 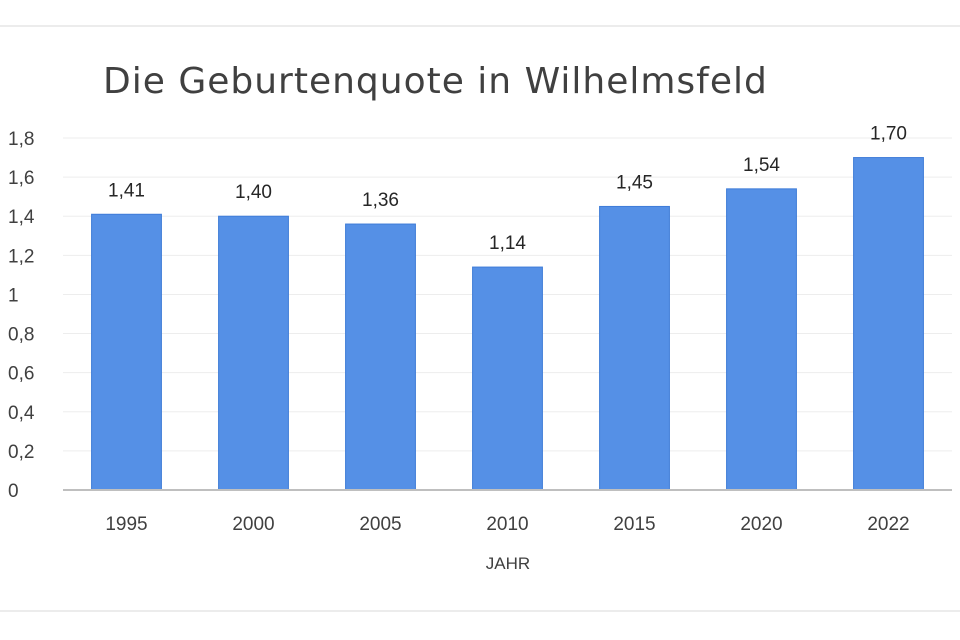 What do you see at coordinates (21, 217) in the screenshot?
I see `y-tick-label: 1,4` at bounding box center [21, 217].